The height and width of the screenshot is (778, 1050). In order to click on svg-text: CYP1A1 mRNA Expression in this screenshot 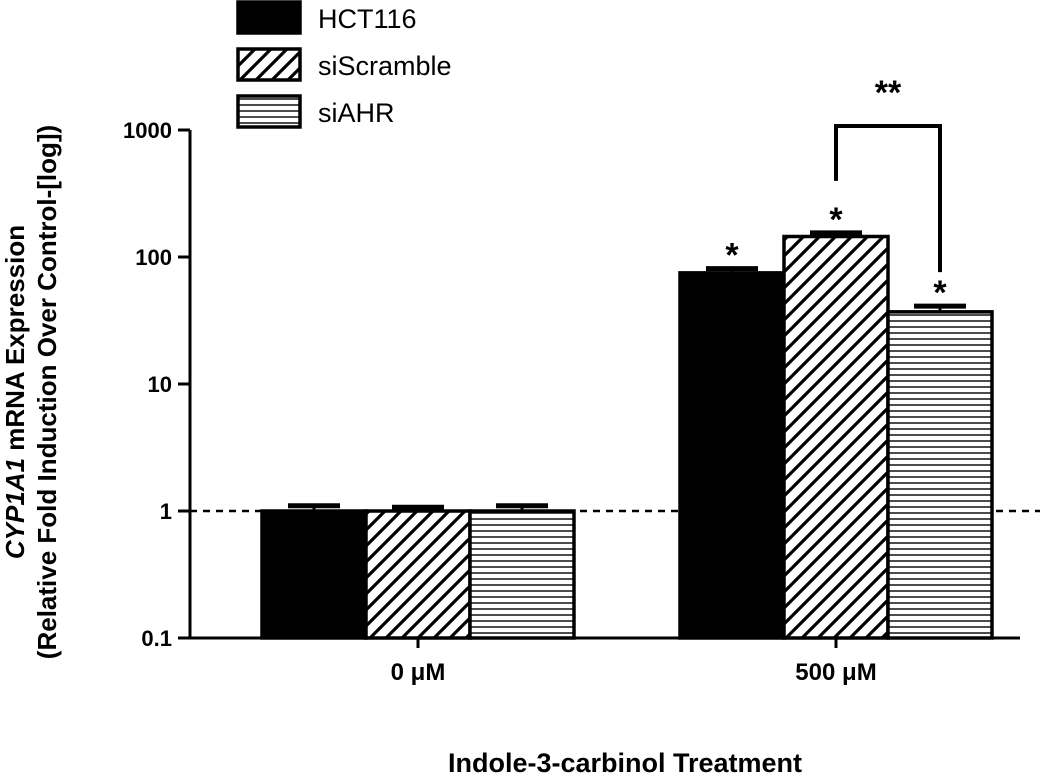, I will do `click(15, 392)`.